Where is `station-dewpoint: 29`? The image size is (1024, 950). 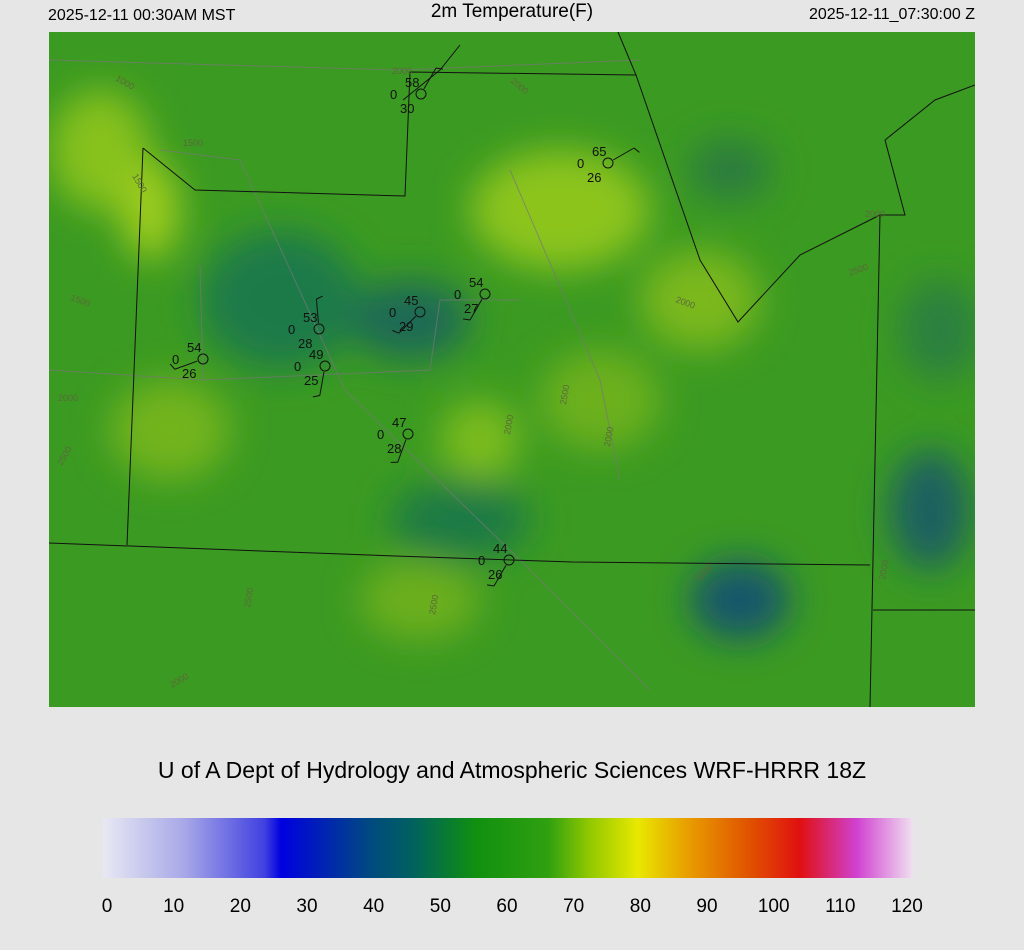
station-dewpoint: 29 is located at coordinates (406, 326).